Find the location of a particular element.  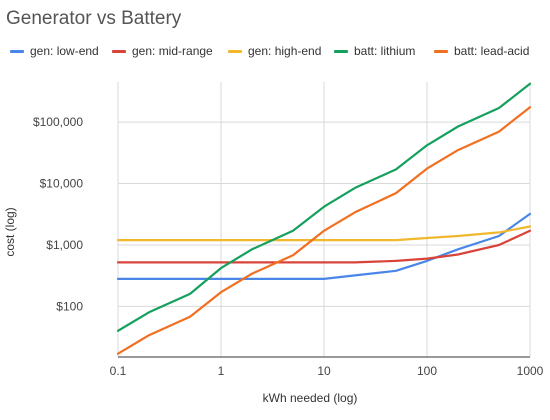

y-tick-label: $100,000 is located at coordinates (58, 122).